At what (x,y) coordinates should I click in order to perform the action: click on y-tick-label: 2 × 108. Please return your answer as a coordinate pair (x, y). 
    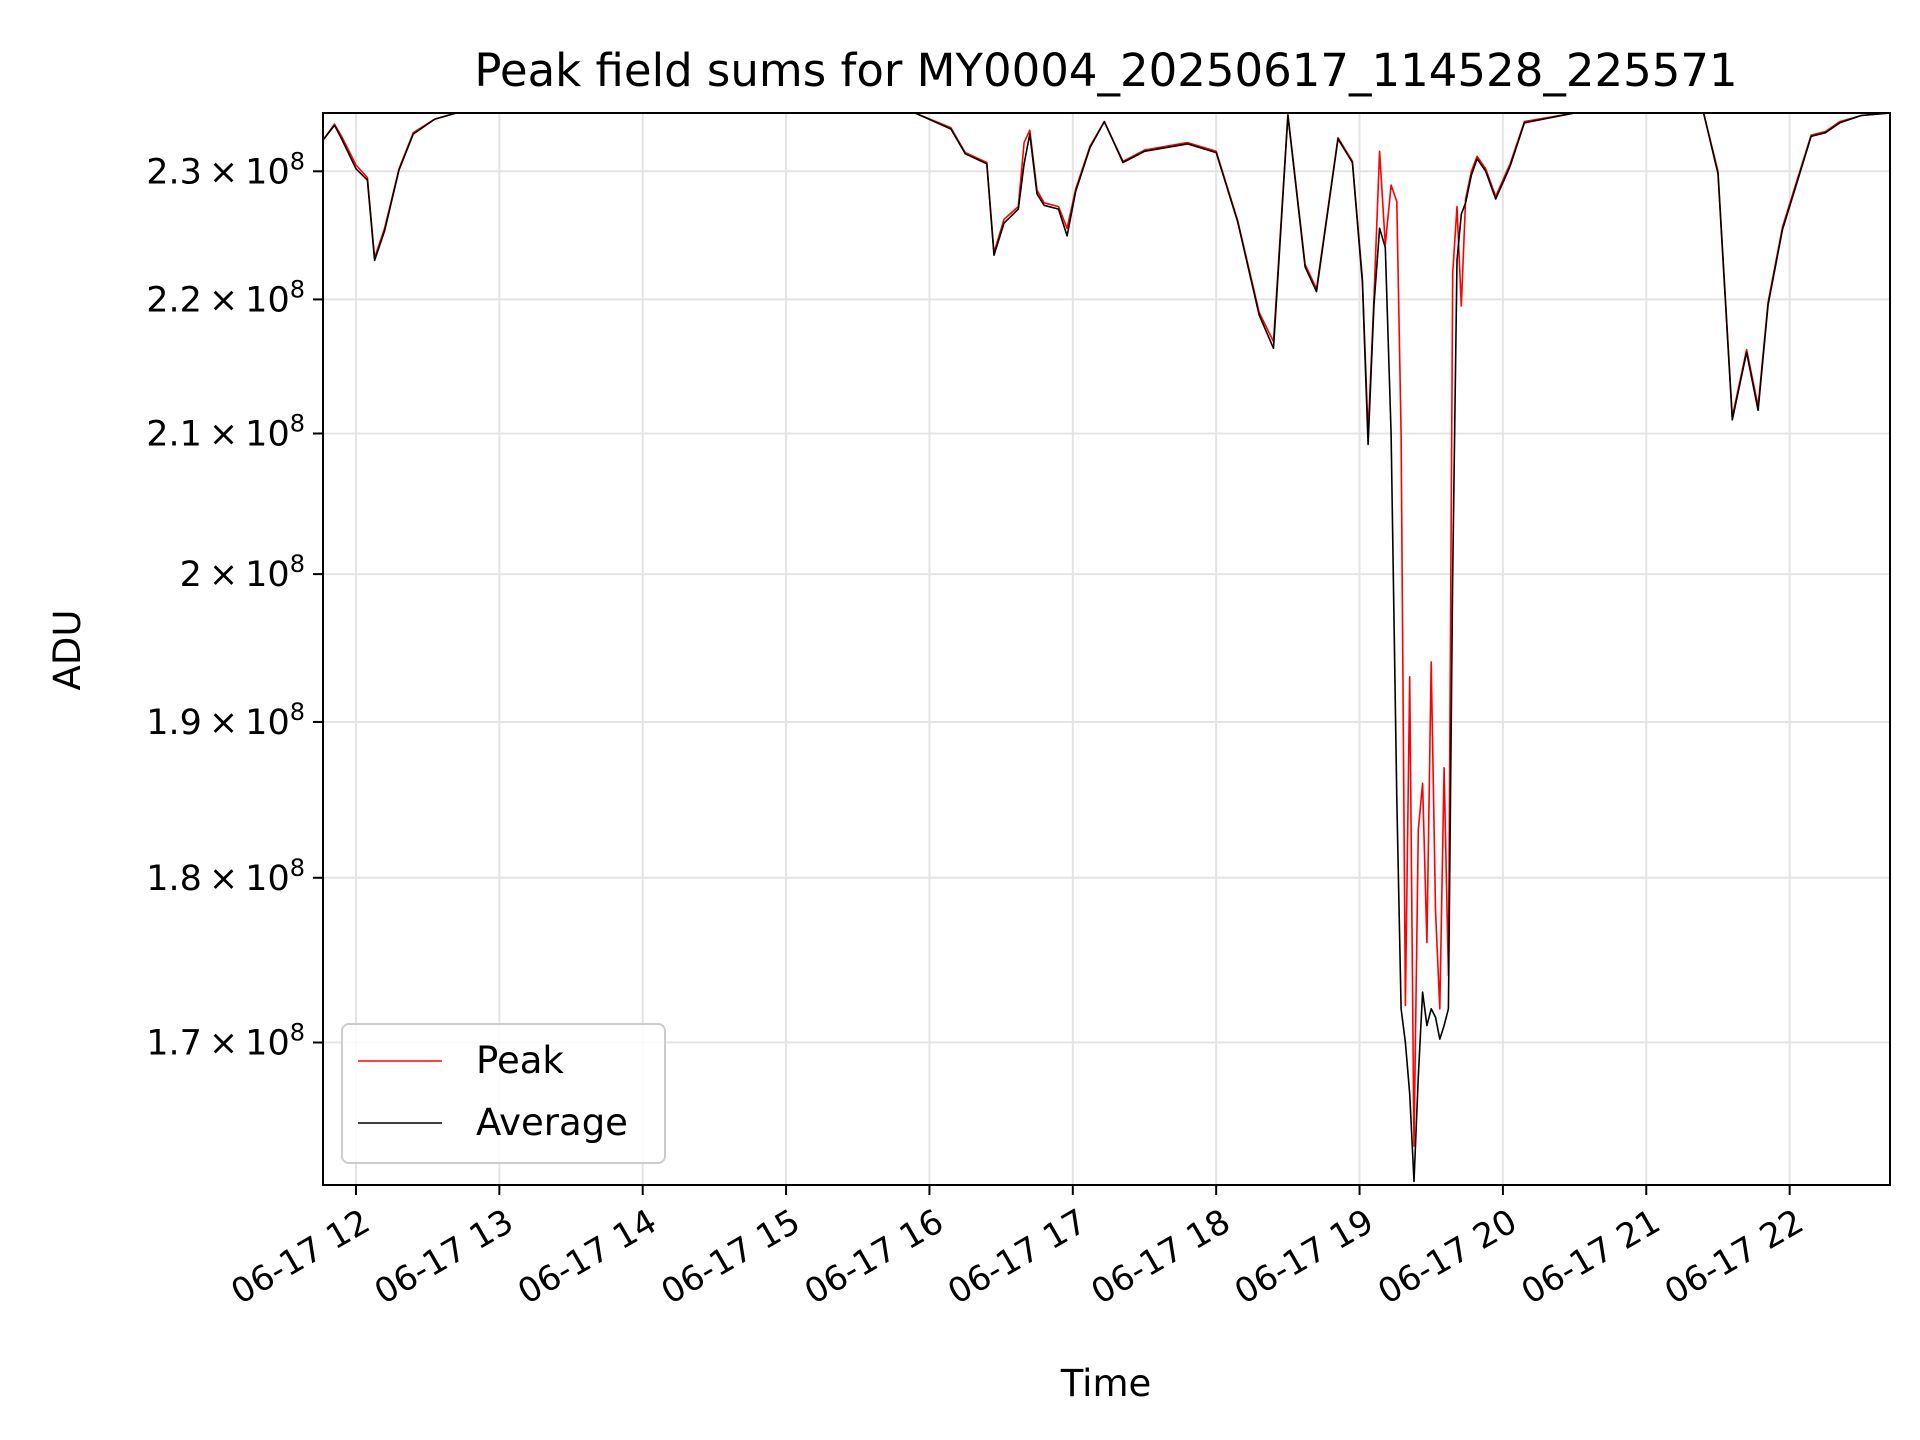
    Looking at the image, I should click on (242, 572).